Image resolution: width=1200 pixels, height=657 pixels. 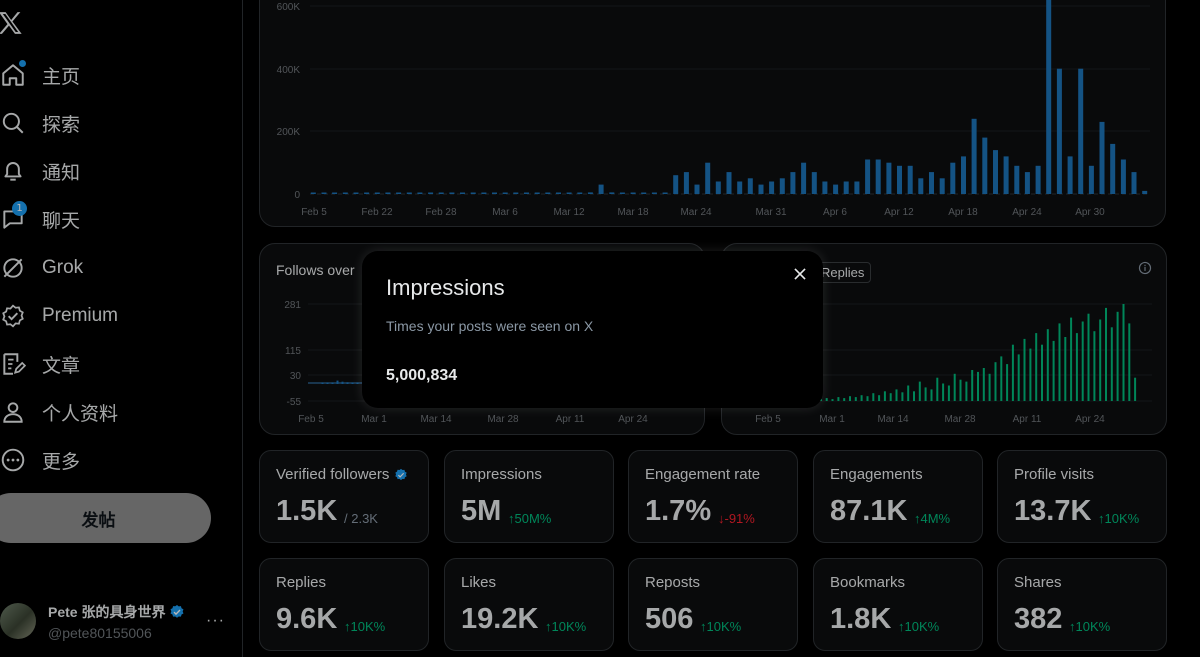 What do you see at coordinates (1082, 604) in the screenshot?
I see `metric-card-shares: Shares 382 ↑10K%` at bounding box center [1082, 604].